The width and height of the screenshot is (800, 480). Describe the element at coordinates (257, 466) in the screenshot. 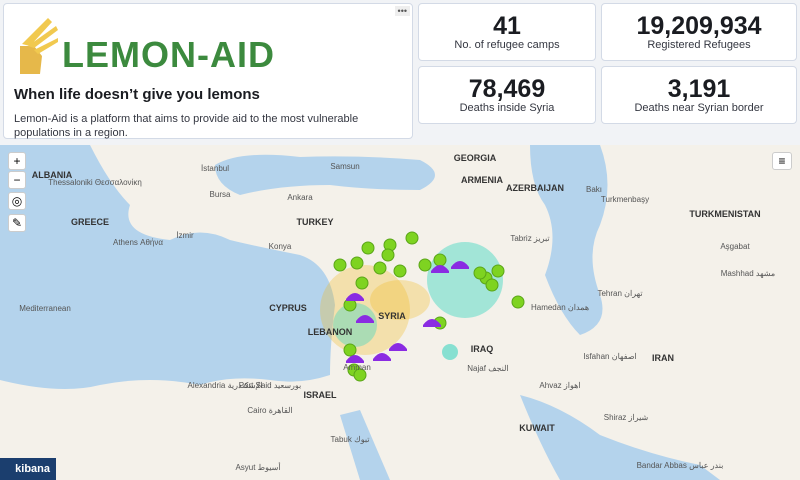

I see `map-label: Asyut أسيوط` at that location.